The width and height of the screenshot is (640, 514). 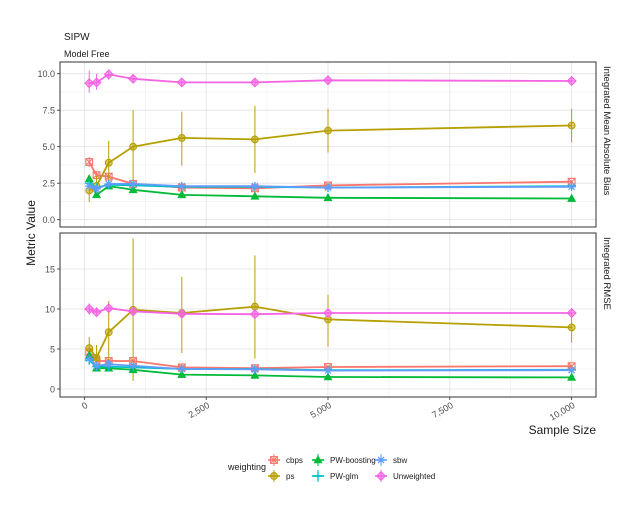 What do you see at coordinates (606, 131) in the screenshot?
I see `strip-label: Integrated Mean Absolute Bias` at bounding box center [606, 131].